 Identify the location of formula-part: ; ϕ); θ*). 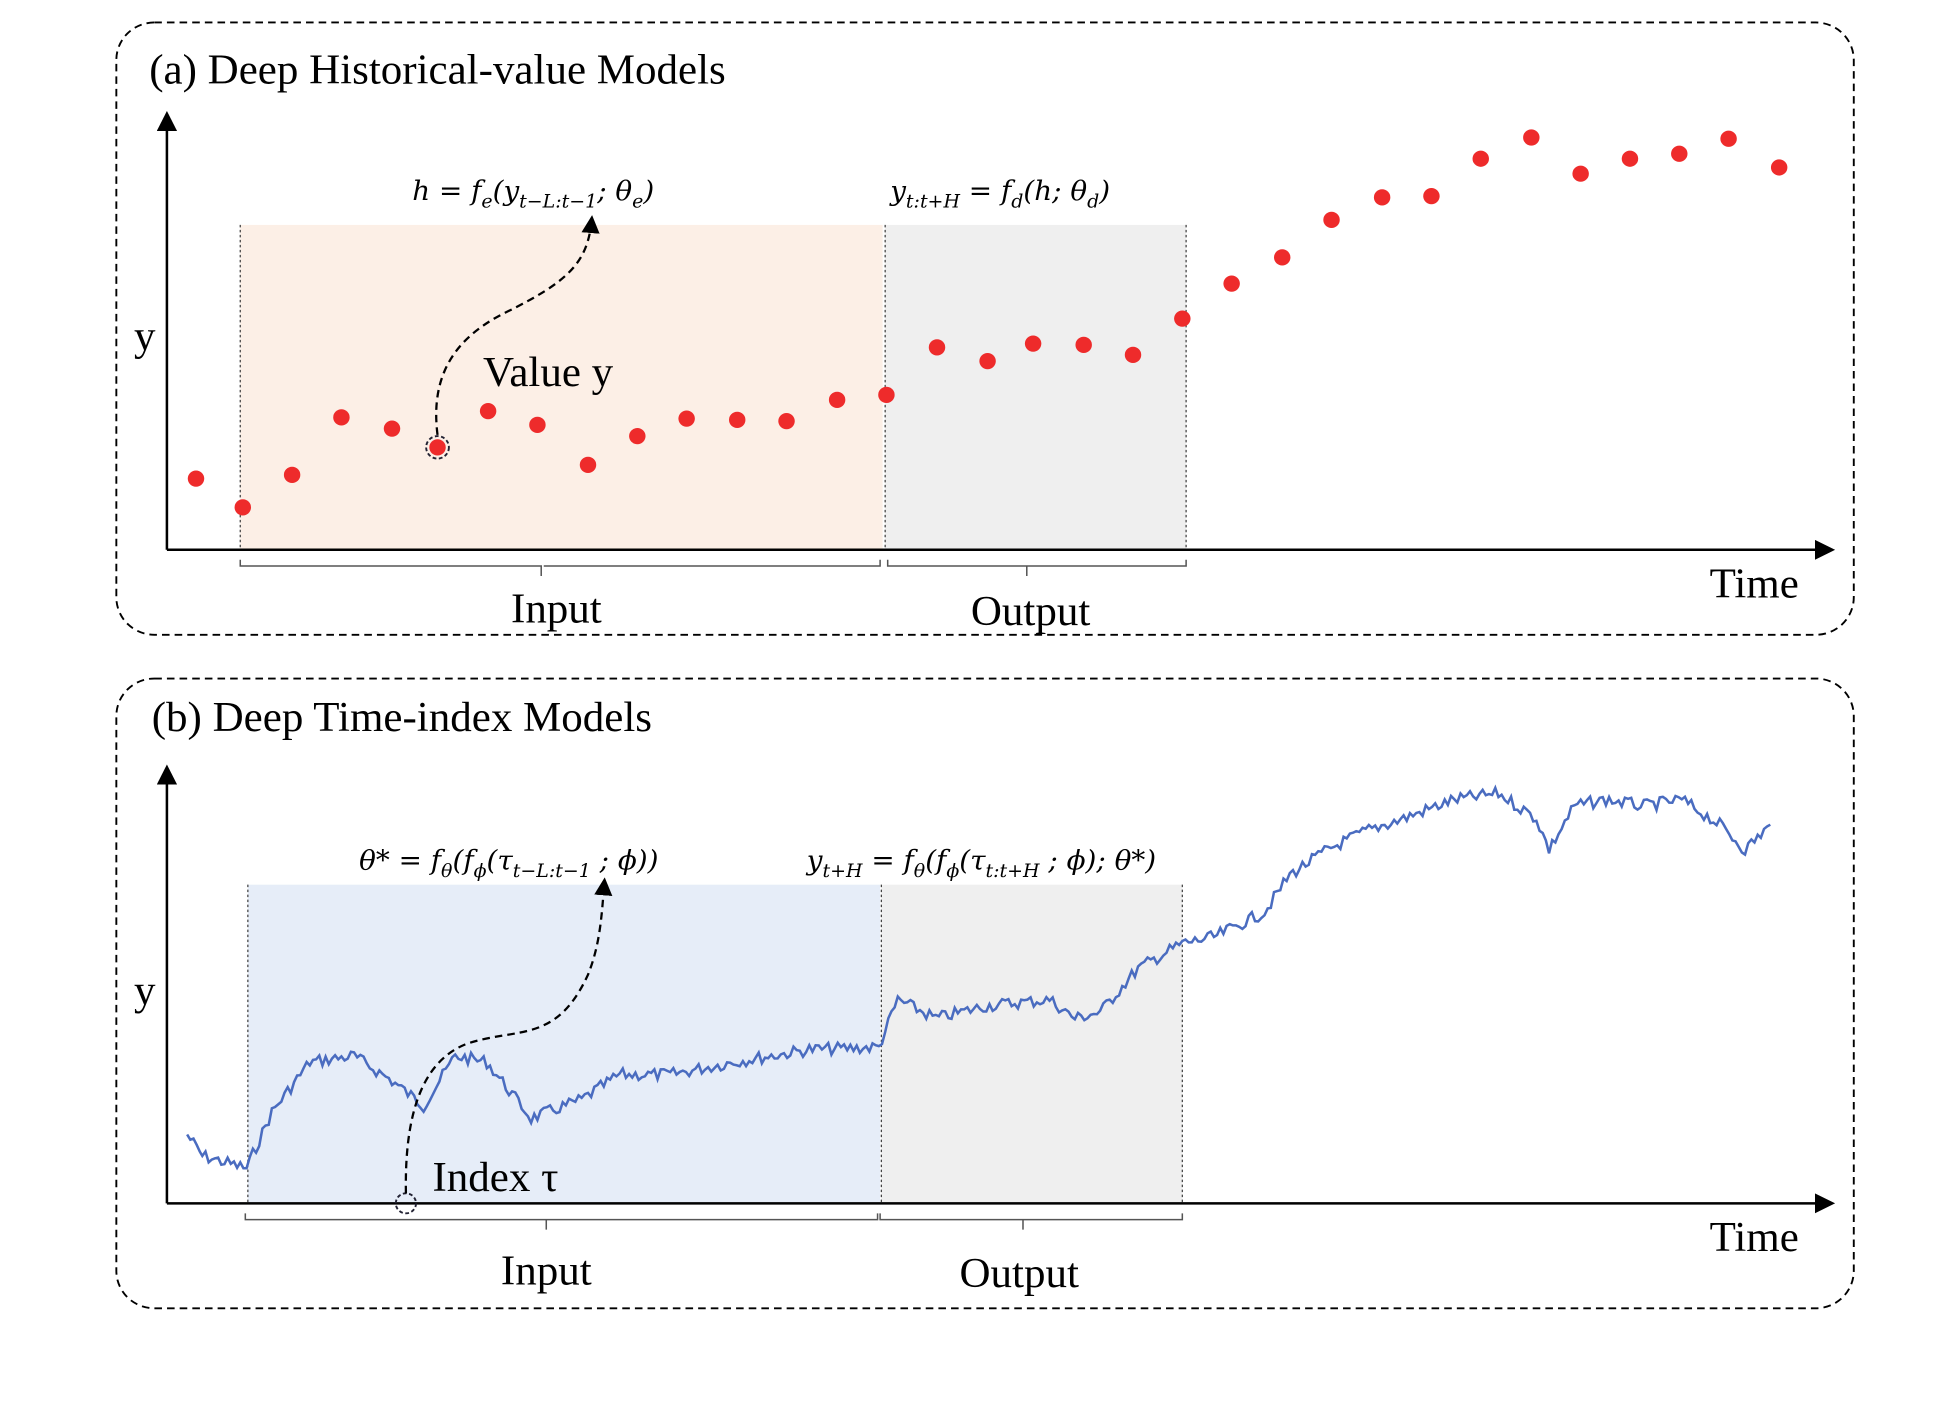
(1098, 860).